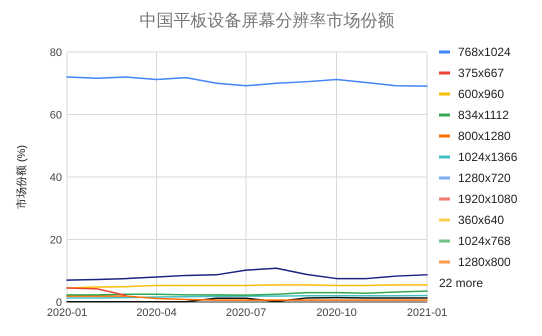  Describe the element at coordinates (485, 178) in the screenshot. I see `legend-label: 1280x720` at that location.